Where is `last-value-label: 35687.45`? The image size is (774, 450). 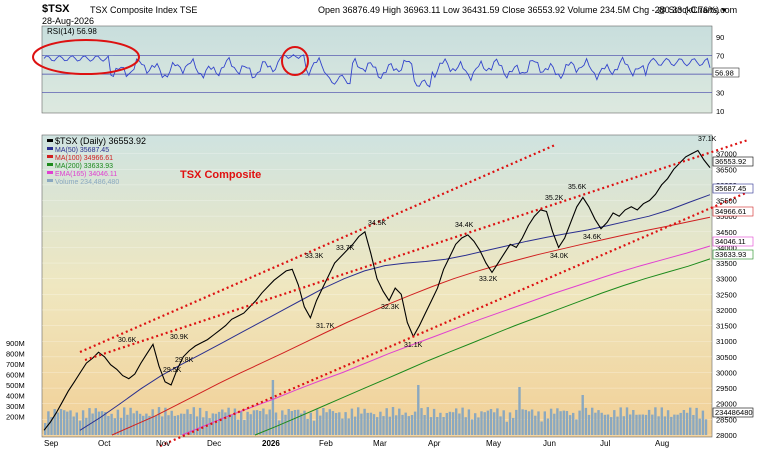
last-value-label: 35687.45 is located at coordinates (730, 188).